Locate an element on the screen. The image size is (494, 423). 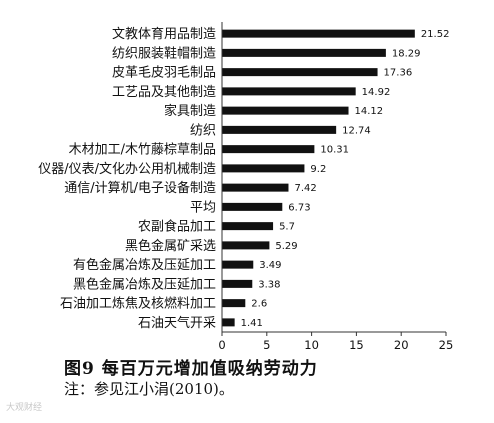
category-label: 平均 is located at coordinates (203, 207).